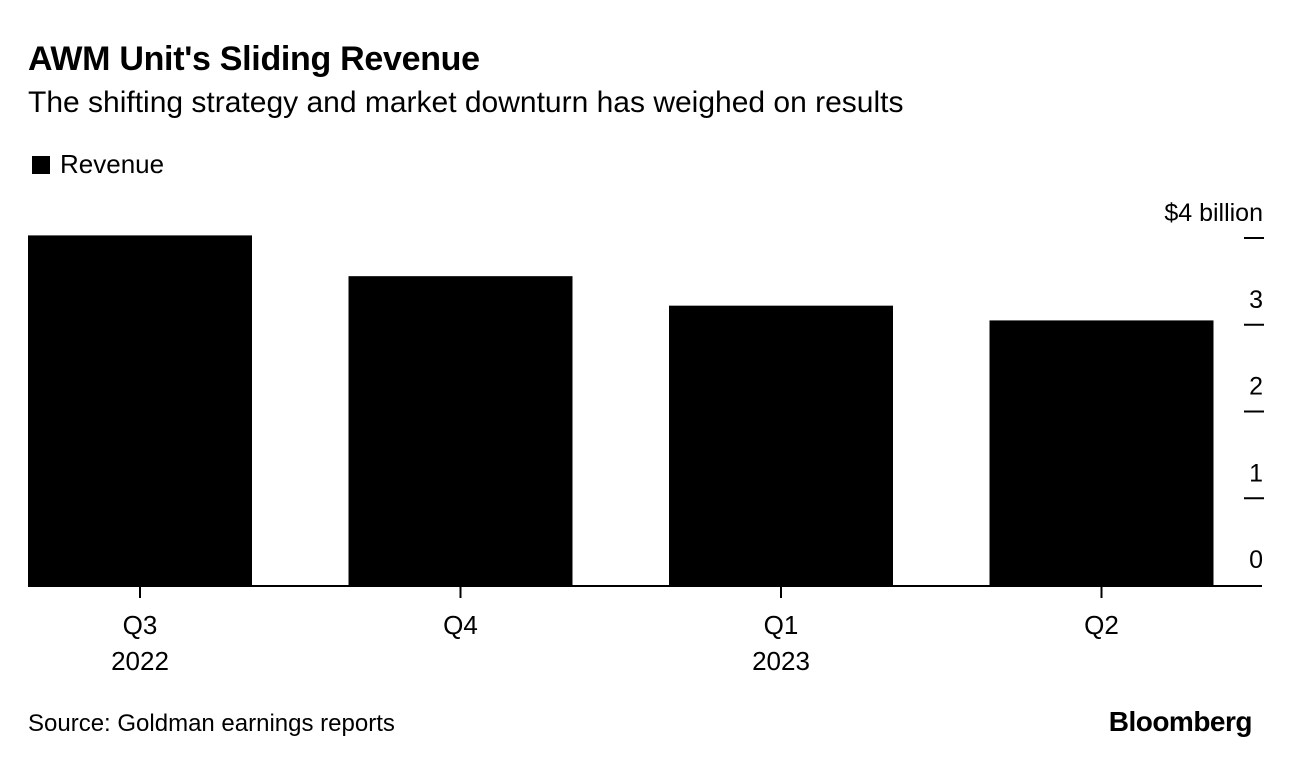 This screenshot has width=1292, height=768. Describe the element at coordinates (1256, 560) in the screenshot. I see `y-tick-label-0: 0` at that location.